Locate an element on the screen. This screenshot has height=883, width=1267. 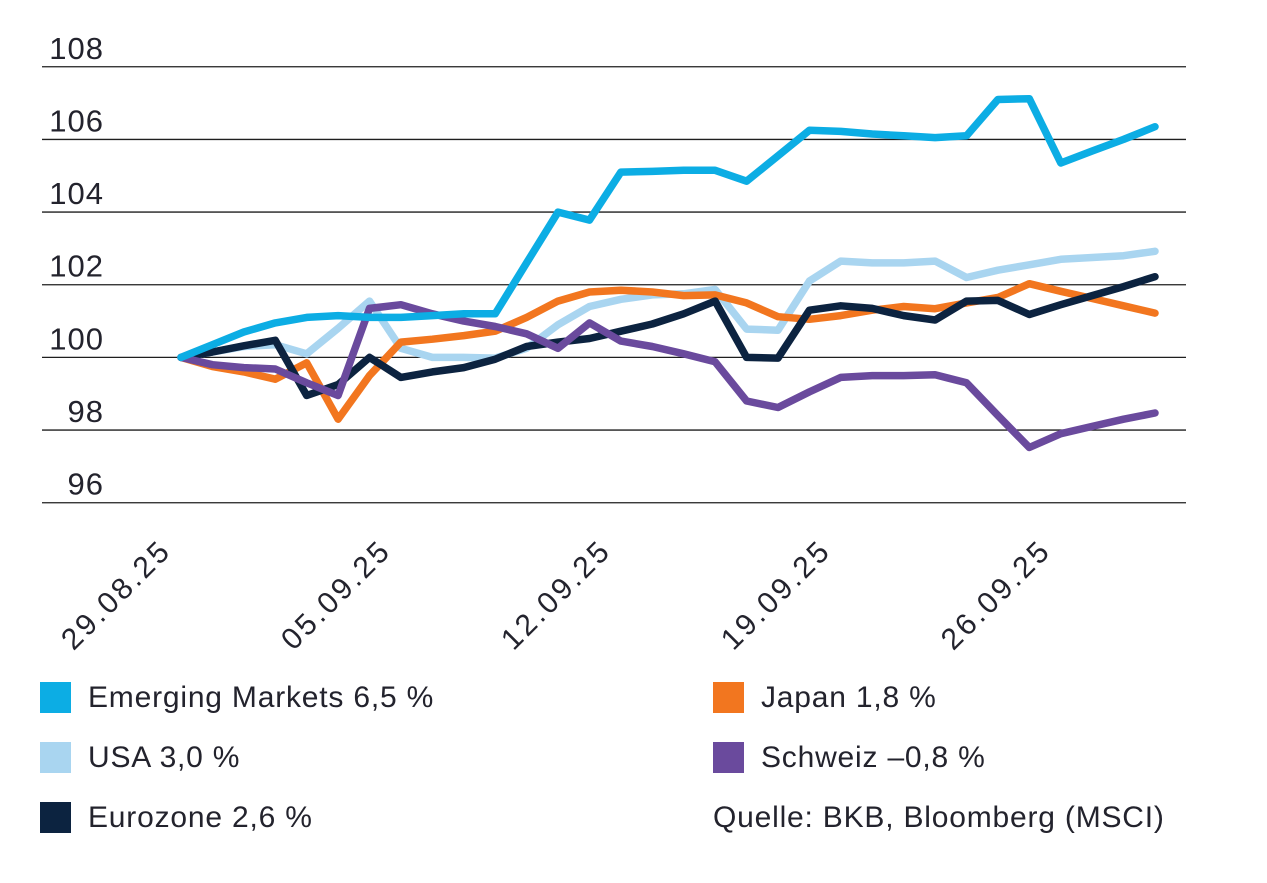
x-tick-label-05.09.25: 05.09.25 is located at coordinates (336, 595).